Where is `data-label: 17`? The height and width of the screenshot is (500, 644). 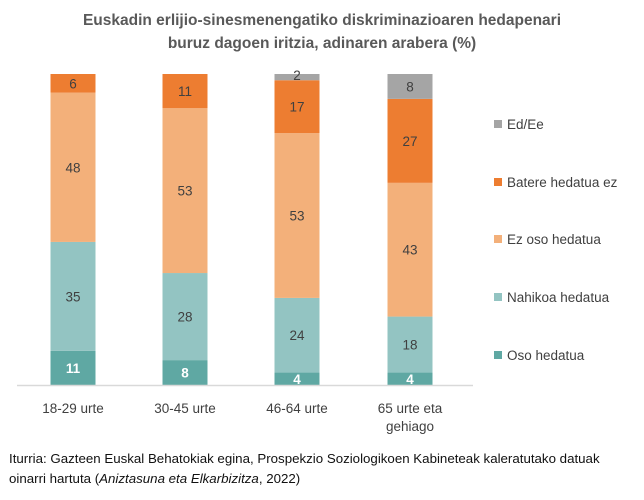
data-label: 17 is located at coordinates (296, 107).